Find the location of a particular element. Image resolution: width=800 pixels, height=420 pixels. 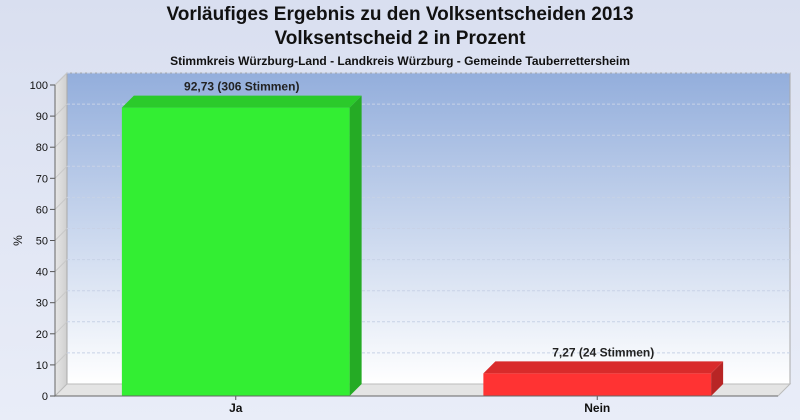

chart-subtitle: Volksentscheid 2 in Prozent is located at coordinates (400, 38).